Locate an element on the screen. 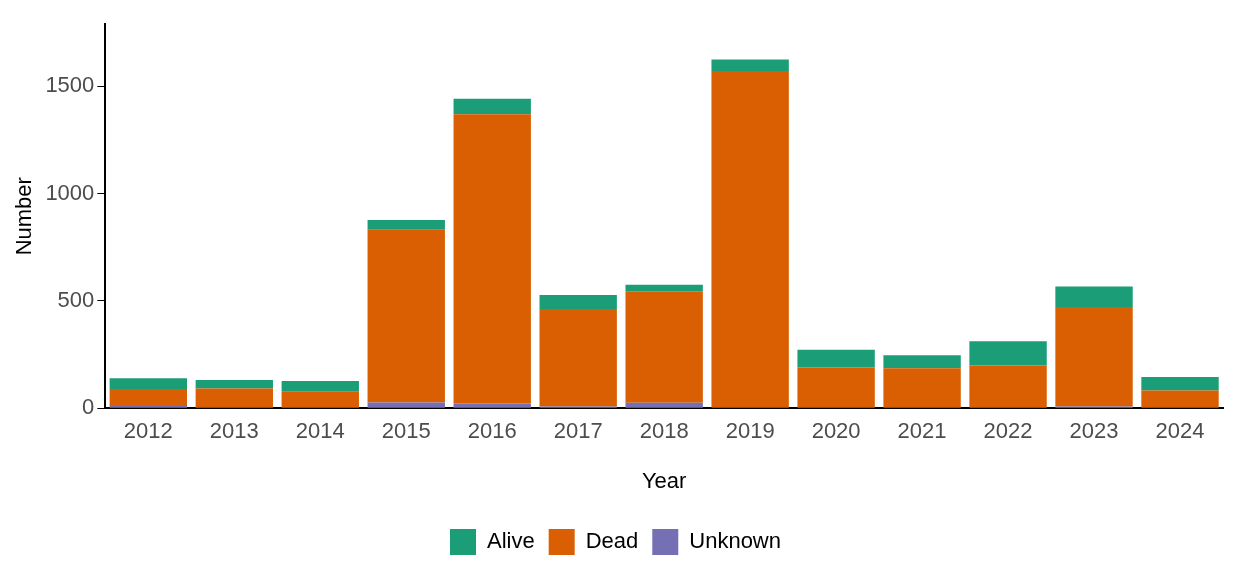 The image size is (1239, 573). x-tick-label: 2022 is located at coordinates (1008, 431).